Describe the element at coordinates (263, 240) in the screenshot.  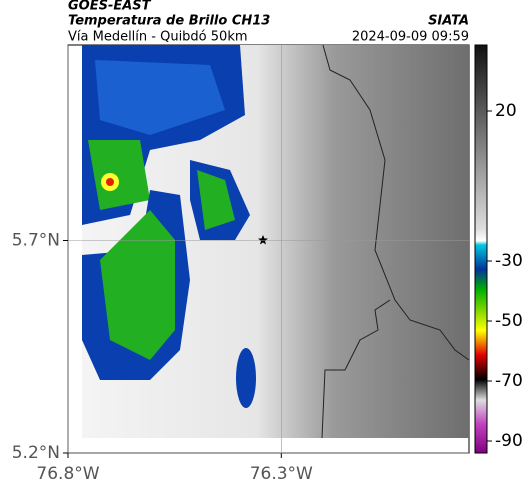
I see `location-marker` at that location.